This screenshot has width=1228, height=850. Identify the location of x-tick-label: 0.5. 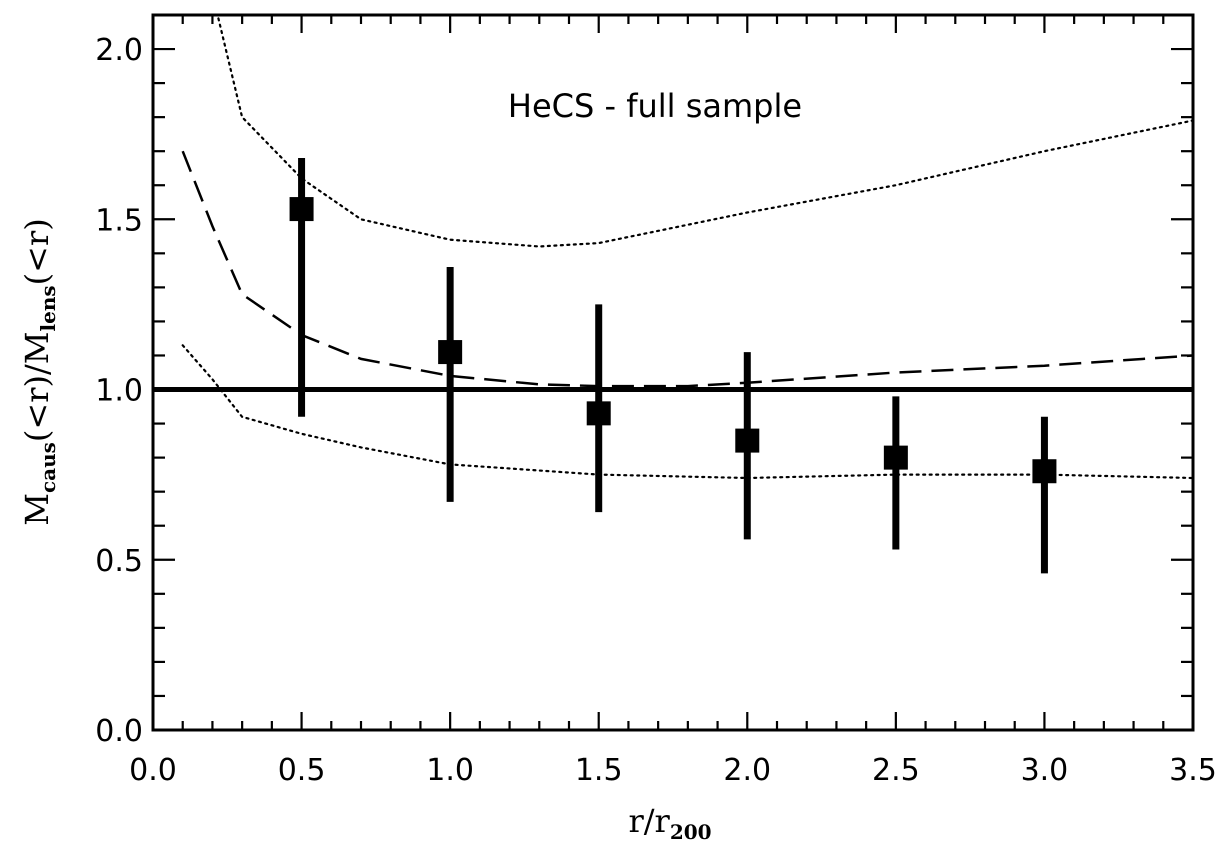
(302, 770).